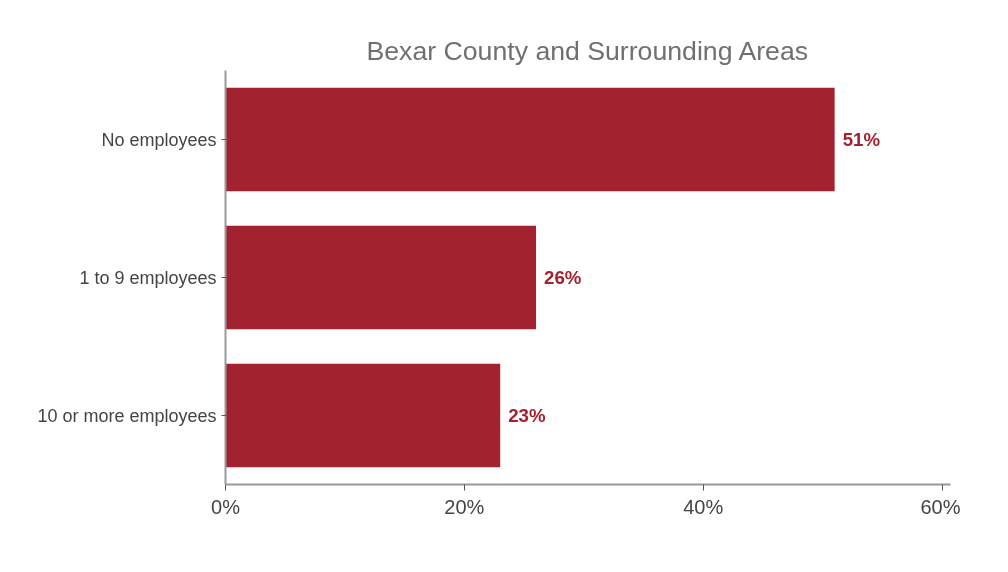  I want to click on y-tick-label: No employees, so click(159, 139).